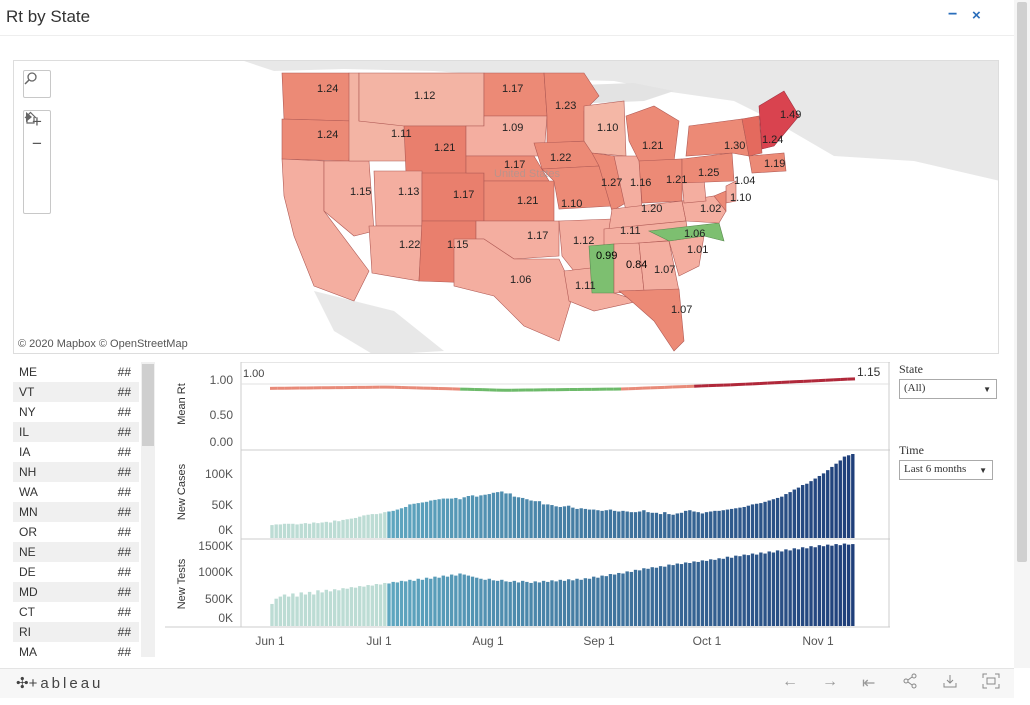  I want to click on play-arrow-icon, so click(37, 155).